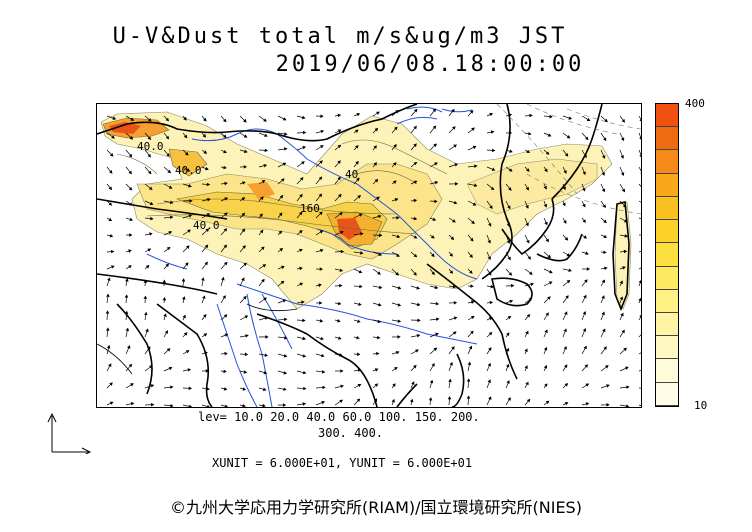 This screenshot has width=752, height=532. What do you see at coordinates (430, 64) in the screenshot?
I see `timestamp-title: 2019/06/08.18:00:00` at bounding box center [430, 64].